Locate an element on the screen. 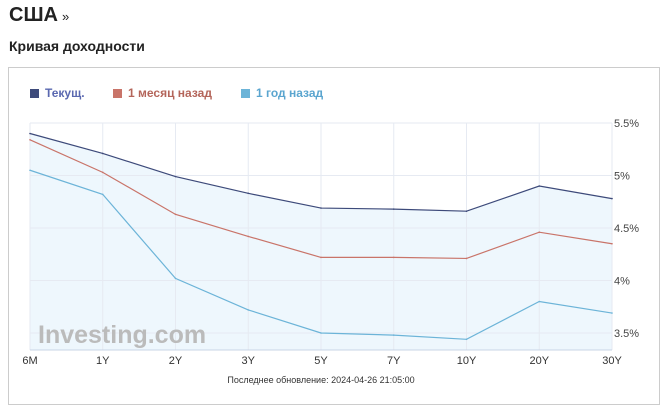 The width and height of the screenshot is (664, 410). y-tick-label: 4.5% is located at coordinates (626, 229).